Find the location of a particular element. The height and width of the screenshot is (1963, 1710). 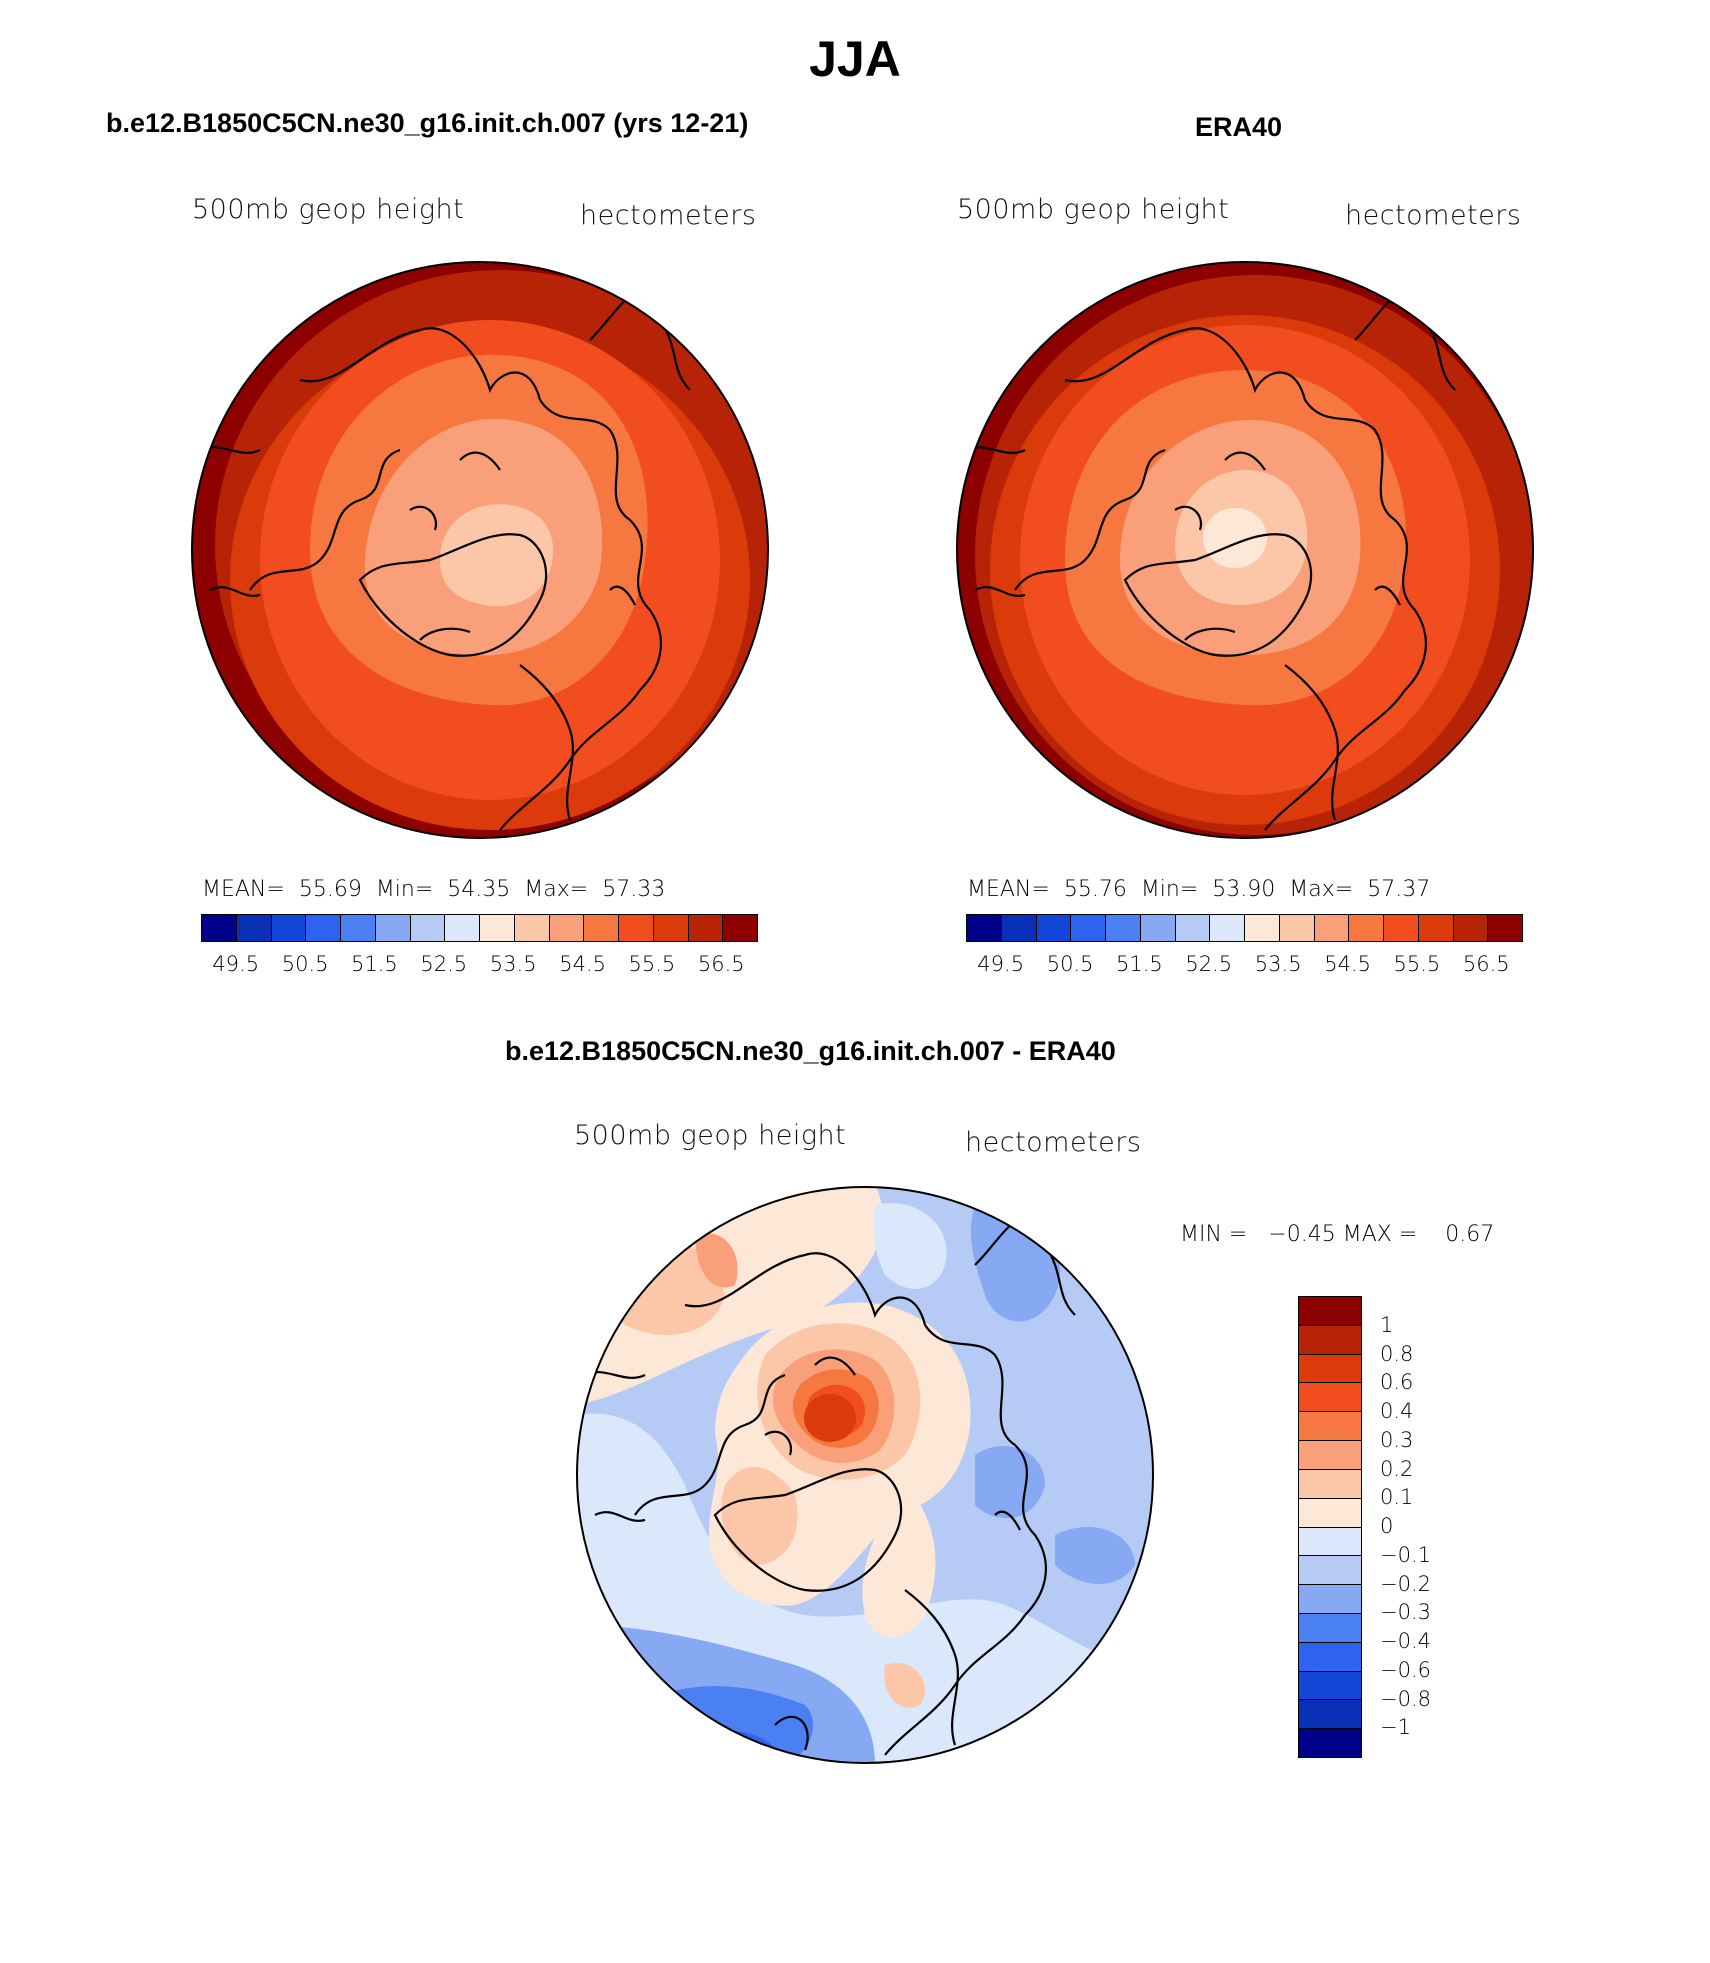

colorbar-tick: 0.6 is located at coordinates (1397, 1382).